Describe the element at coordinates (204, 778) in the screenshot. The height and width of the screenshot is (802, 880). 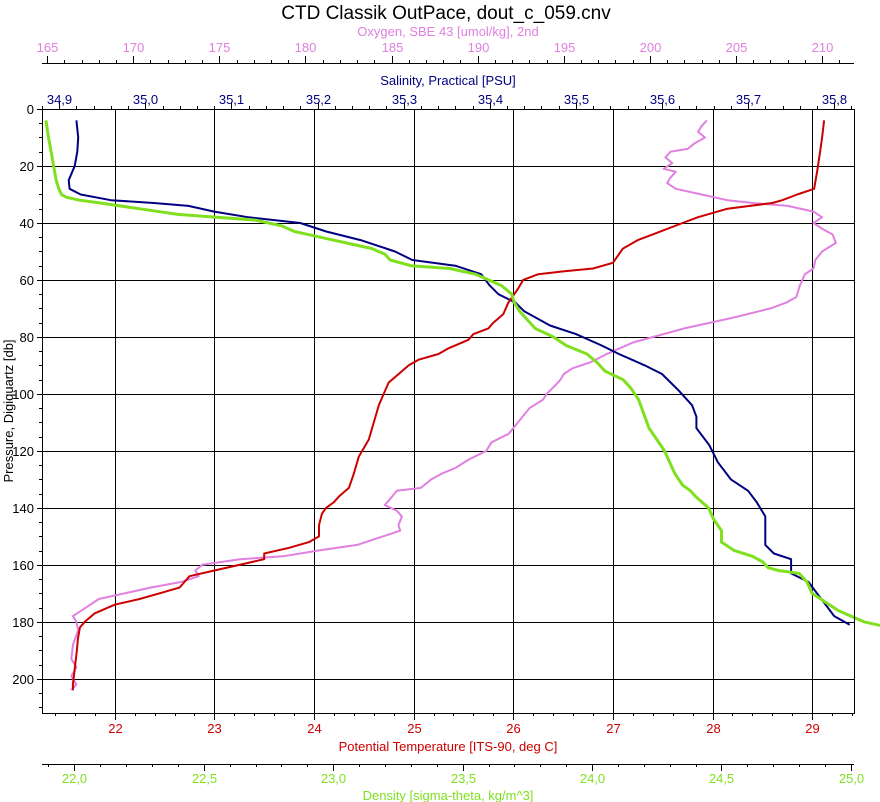
I see `density-tick-label-22,5: 22,5` at that location.